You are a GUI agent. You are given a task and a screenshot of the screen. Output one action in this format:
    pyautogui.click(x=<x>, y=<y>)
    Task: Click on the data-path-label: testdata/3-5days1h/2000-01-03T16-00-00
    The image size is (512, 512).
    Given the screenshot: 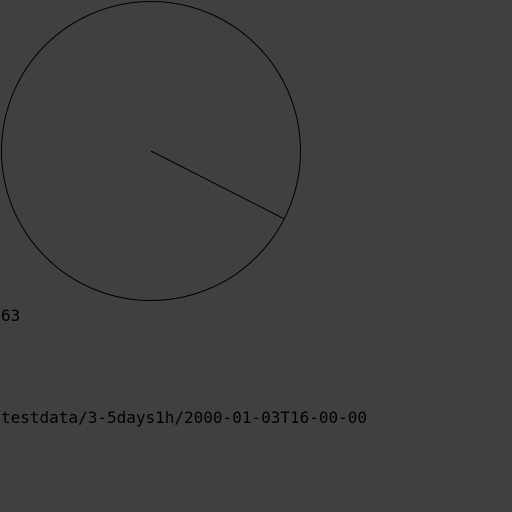 What is the action you would take?
    pyautogui.click(x=184, y=417)
    